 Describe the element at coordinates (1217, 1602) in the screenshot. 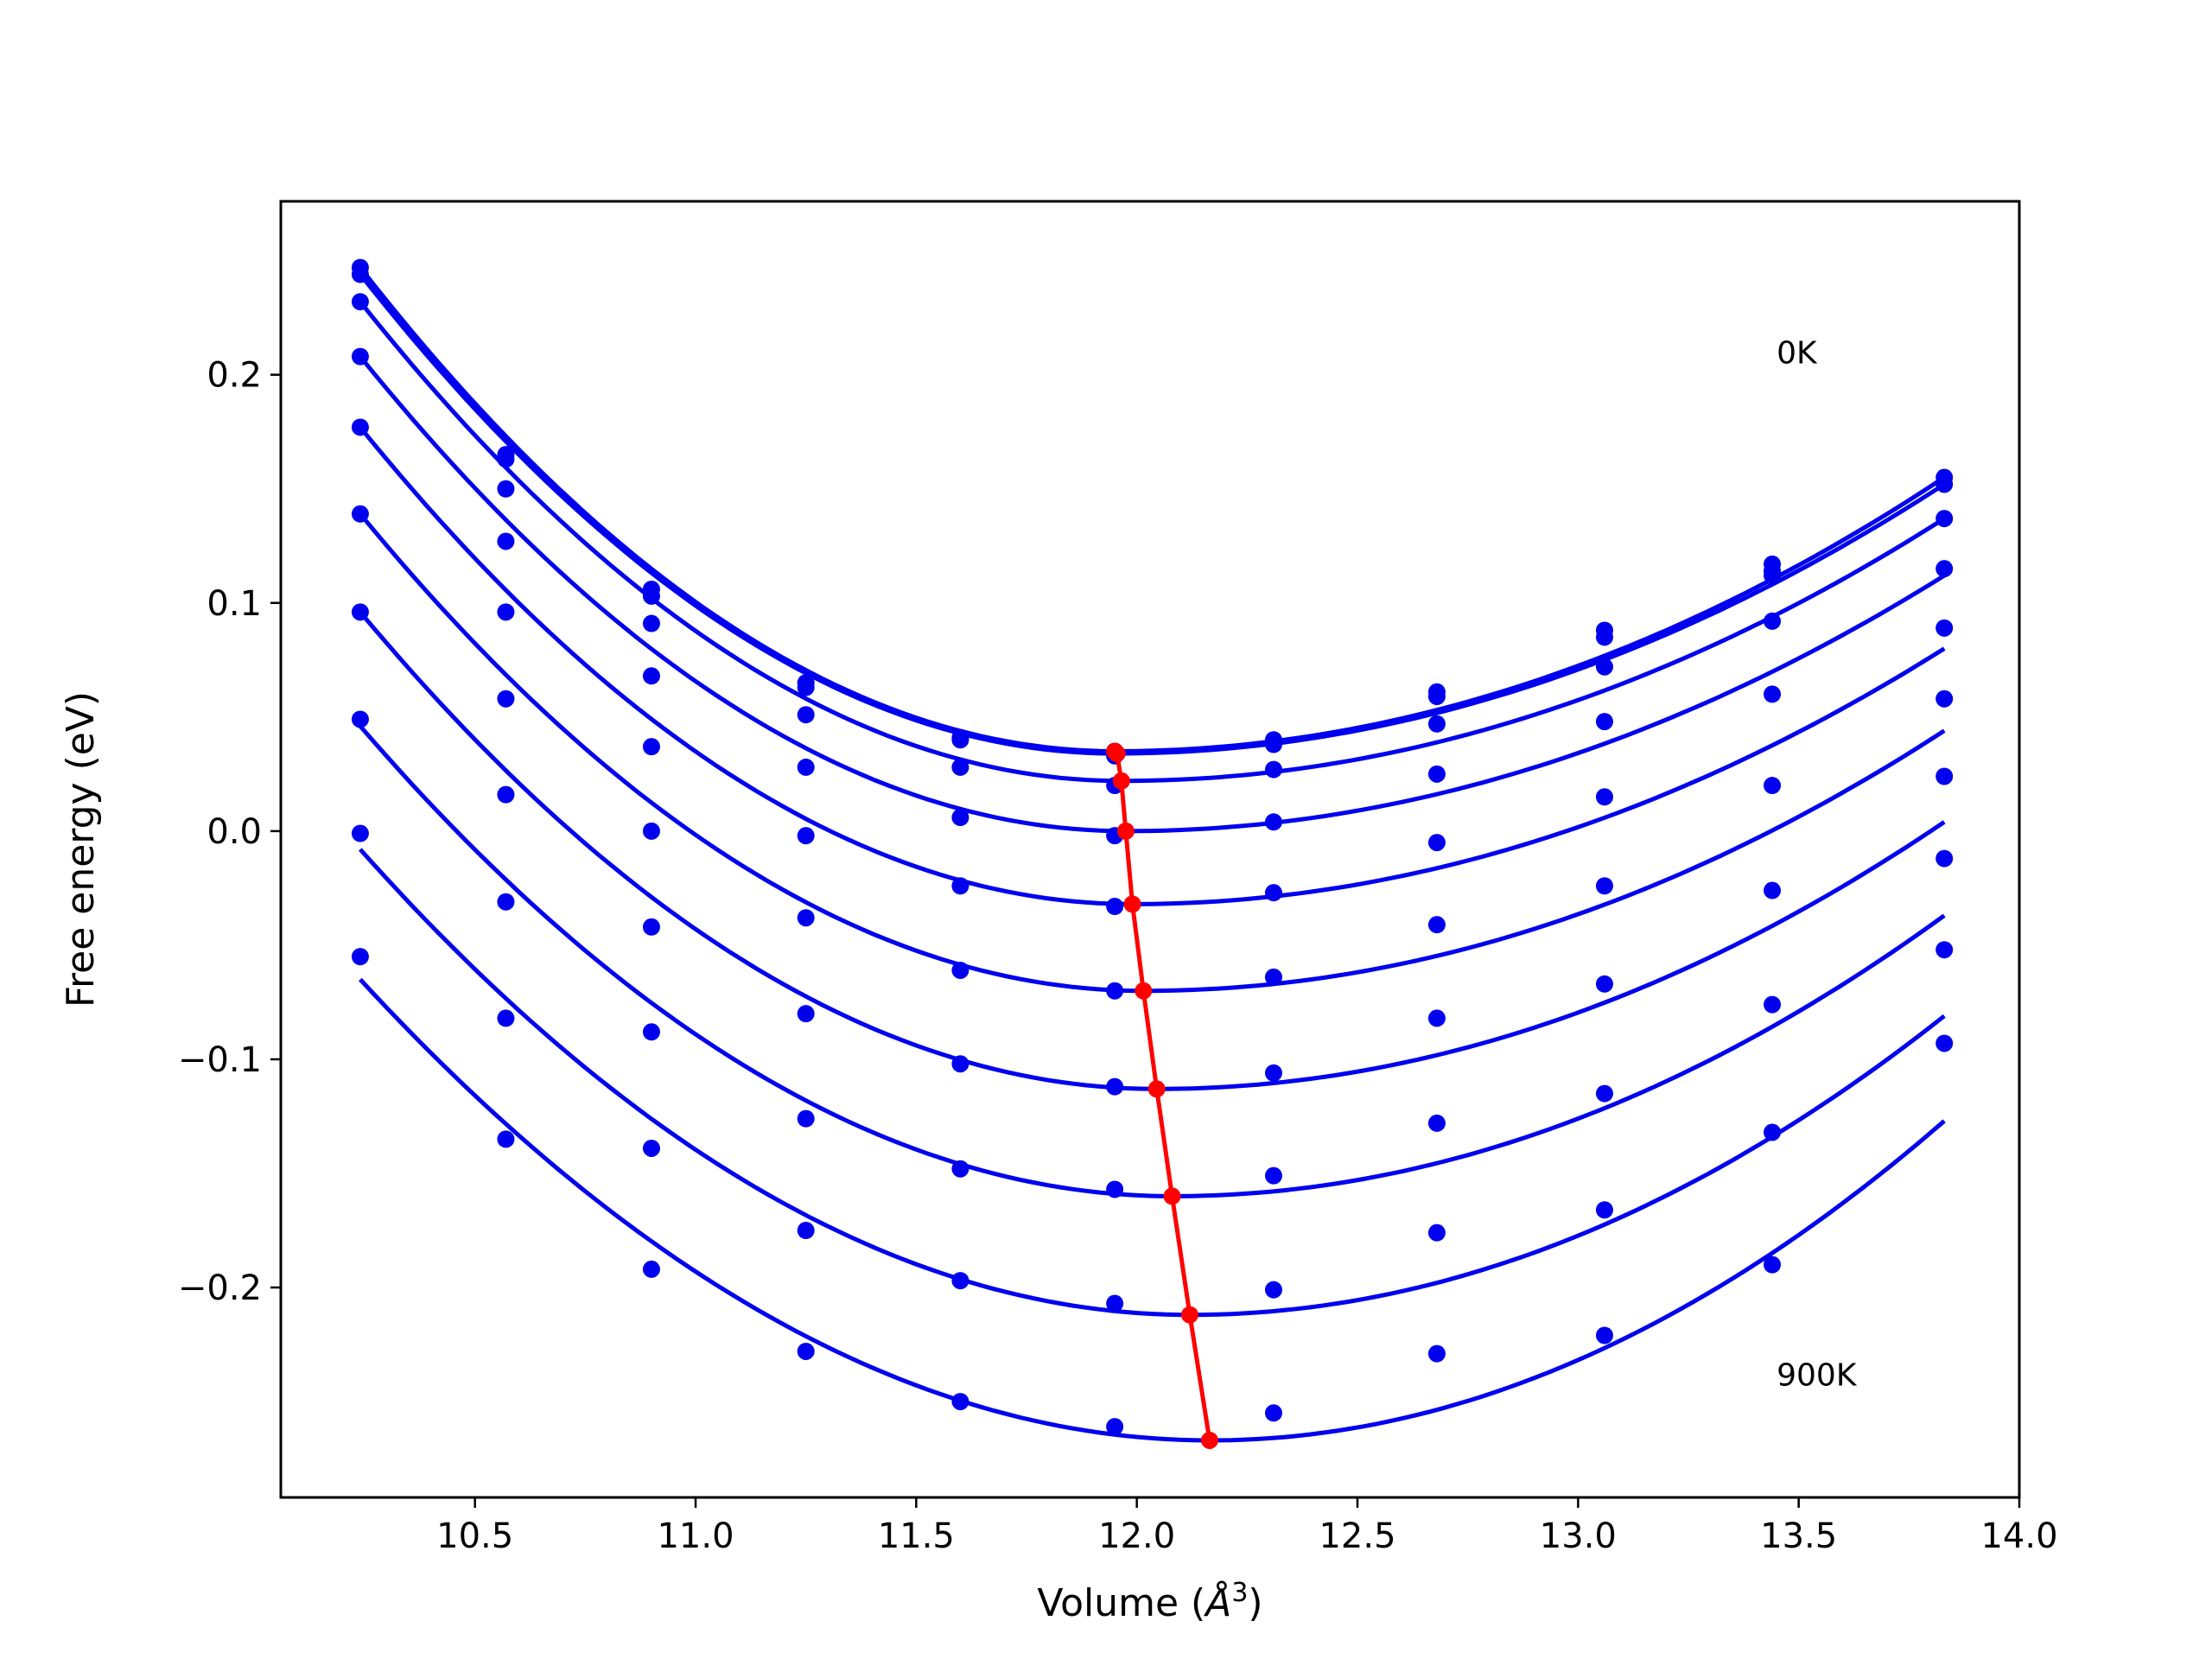

I see `x-axis-label-unit: Å` at that location.